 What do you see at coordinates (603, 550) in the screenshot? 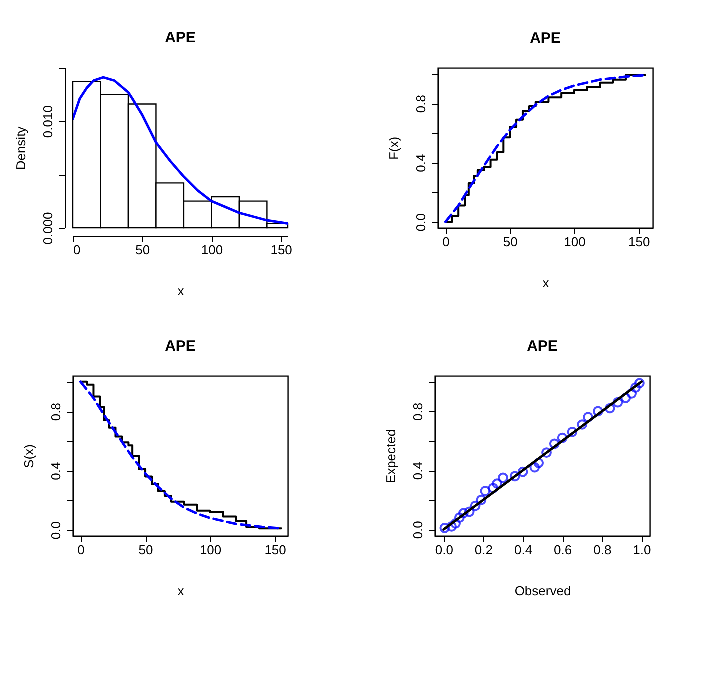
I see `x-tick-label: 0.8` at bounding box center [603, 550].